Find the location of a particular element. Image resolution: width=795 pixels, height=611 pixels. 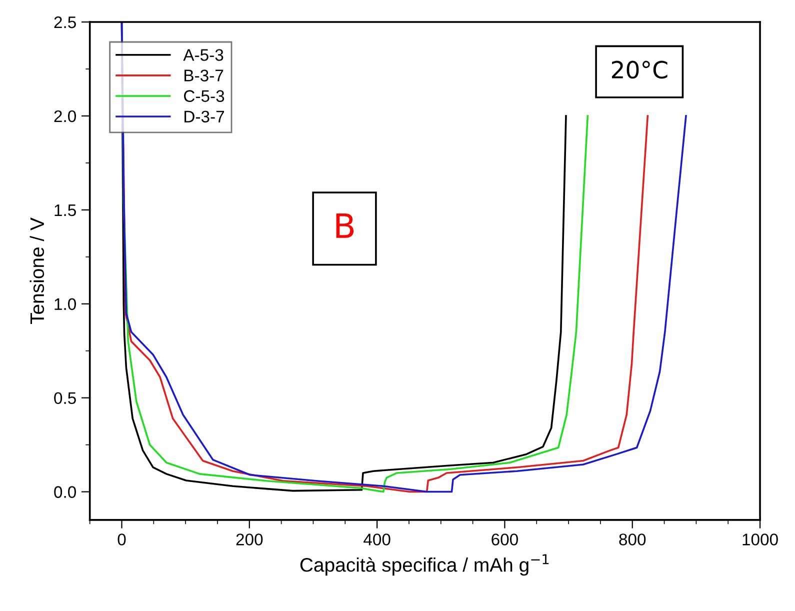

x-tick-label: 0 is located at coordinates (122, 540).